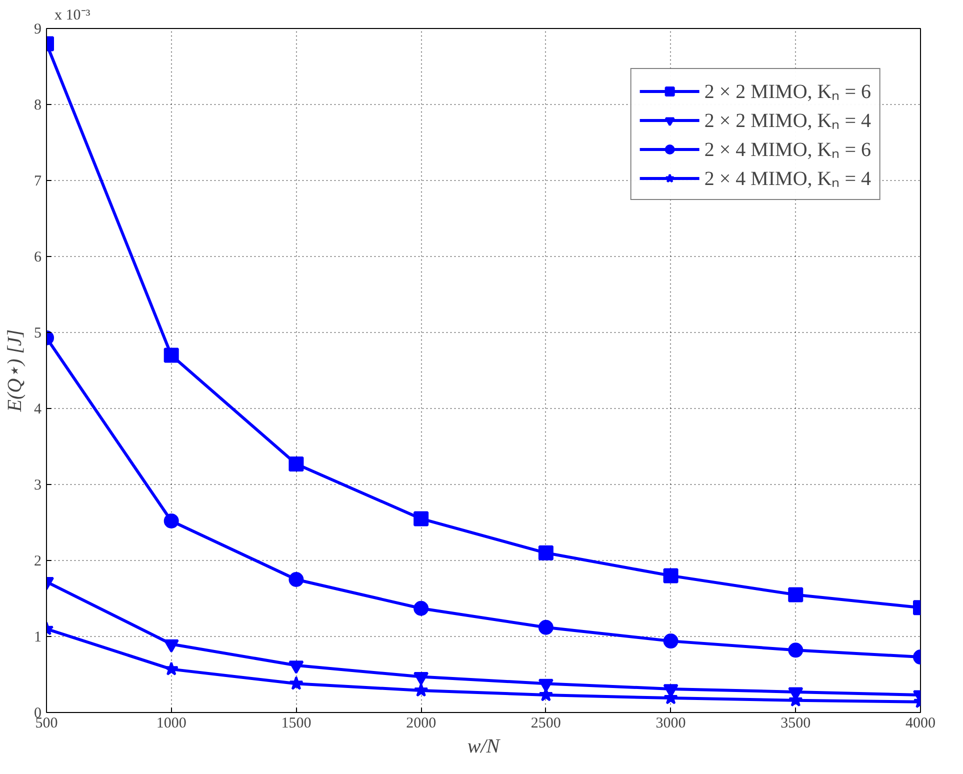 This screenshot has height=774, width=963. Describe the element at coordinates (787, 150) in the screenshot. I see `legend-label: 2 × 4 MIMO, Kₙ = 6` at that location.